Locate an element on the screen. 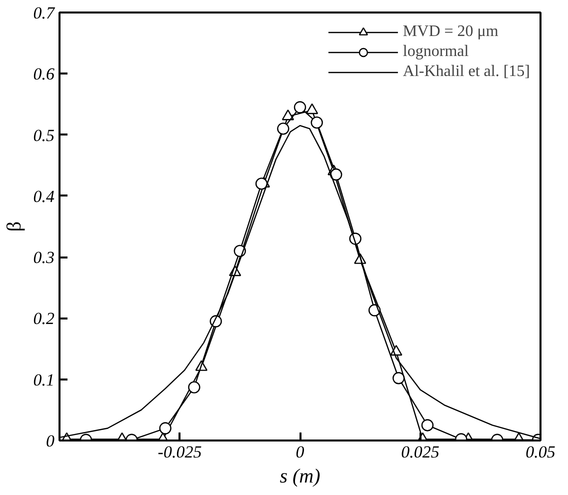 The image size is (568, 495). y-tick-label: 0.2 is located at coordinates (44, 318).